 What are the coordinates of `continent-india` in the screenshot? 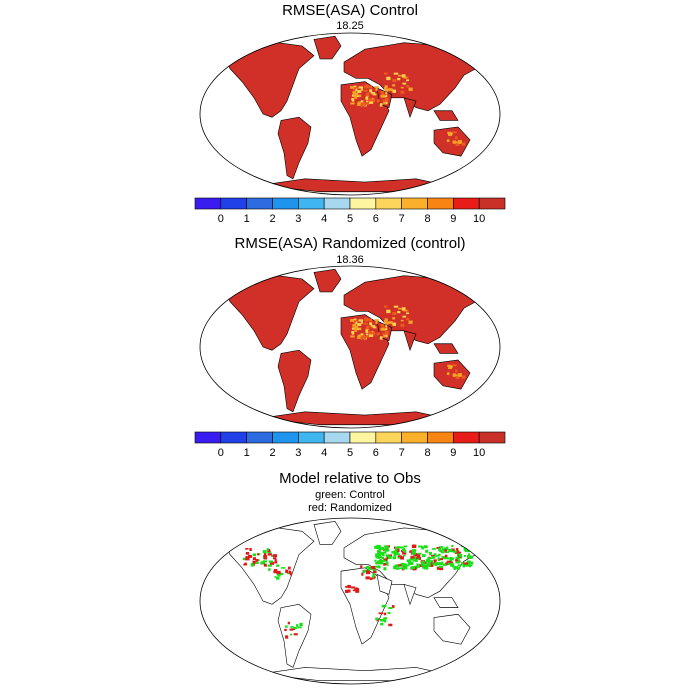 It's located at (410, 108).